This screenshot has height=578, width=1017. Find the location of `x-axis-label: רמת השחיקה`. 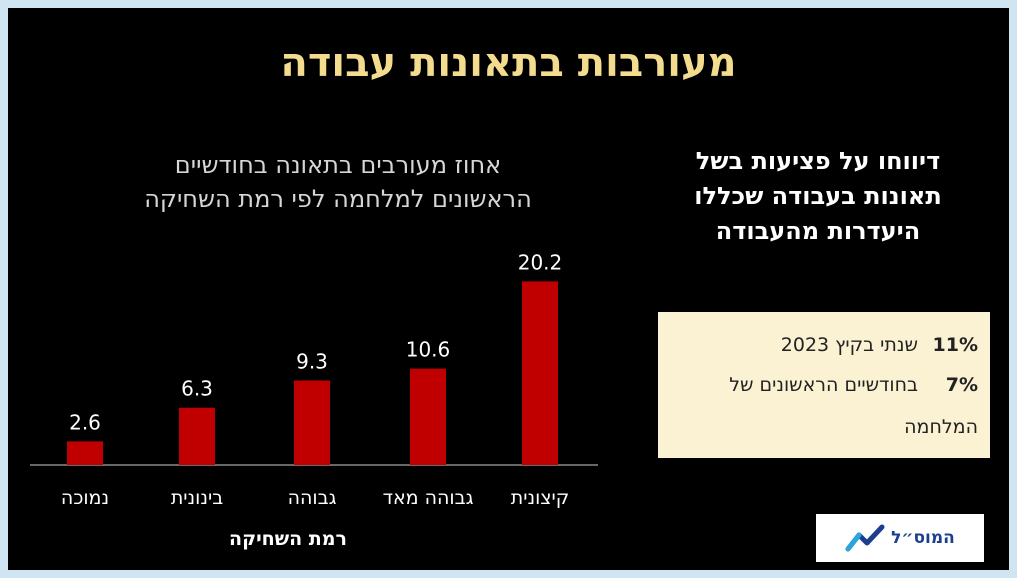

x-axis-label: רמת השחיקה is located at coordinates (288, 539).